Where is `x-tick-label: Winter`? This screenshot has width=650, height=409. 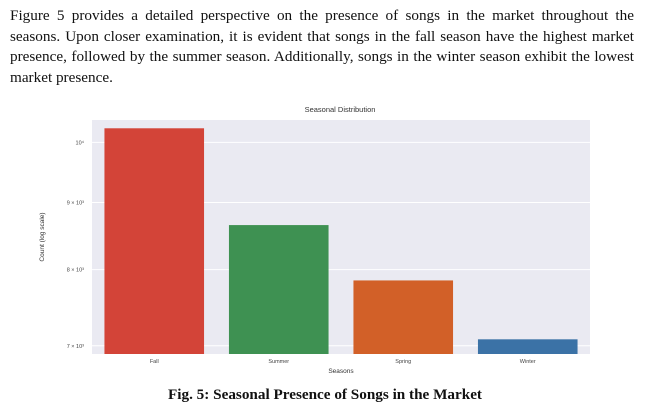
x-tick-label: Winter is located at coordinates (528, 362).